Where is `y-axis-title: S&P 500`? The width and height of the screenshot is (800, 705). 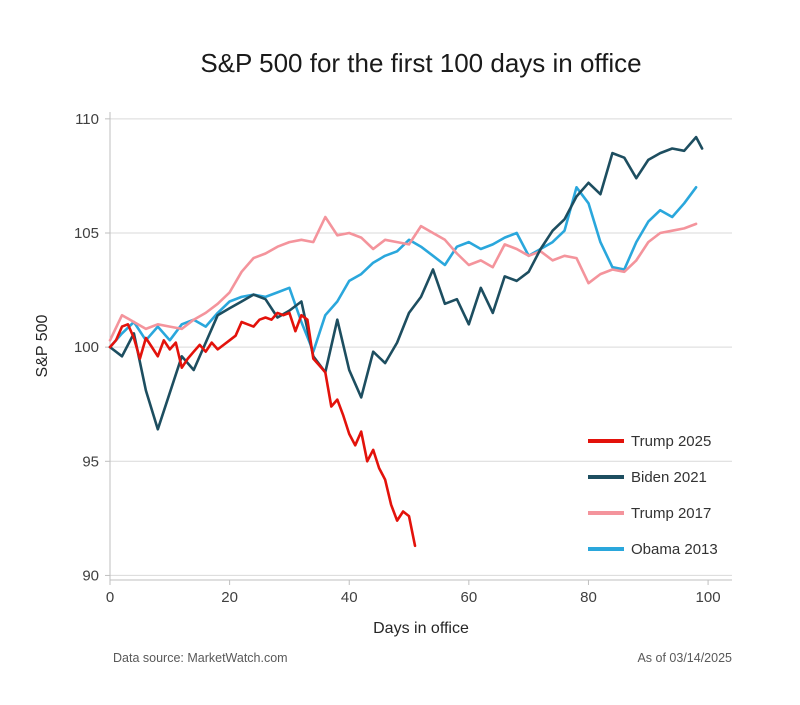 y-axis-title: S&P 500 is located at coordinates (42, 345).